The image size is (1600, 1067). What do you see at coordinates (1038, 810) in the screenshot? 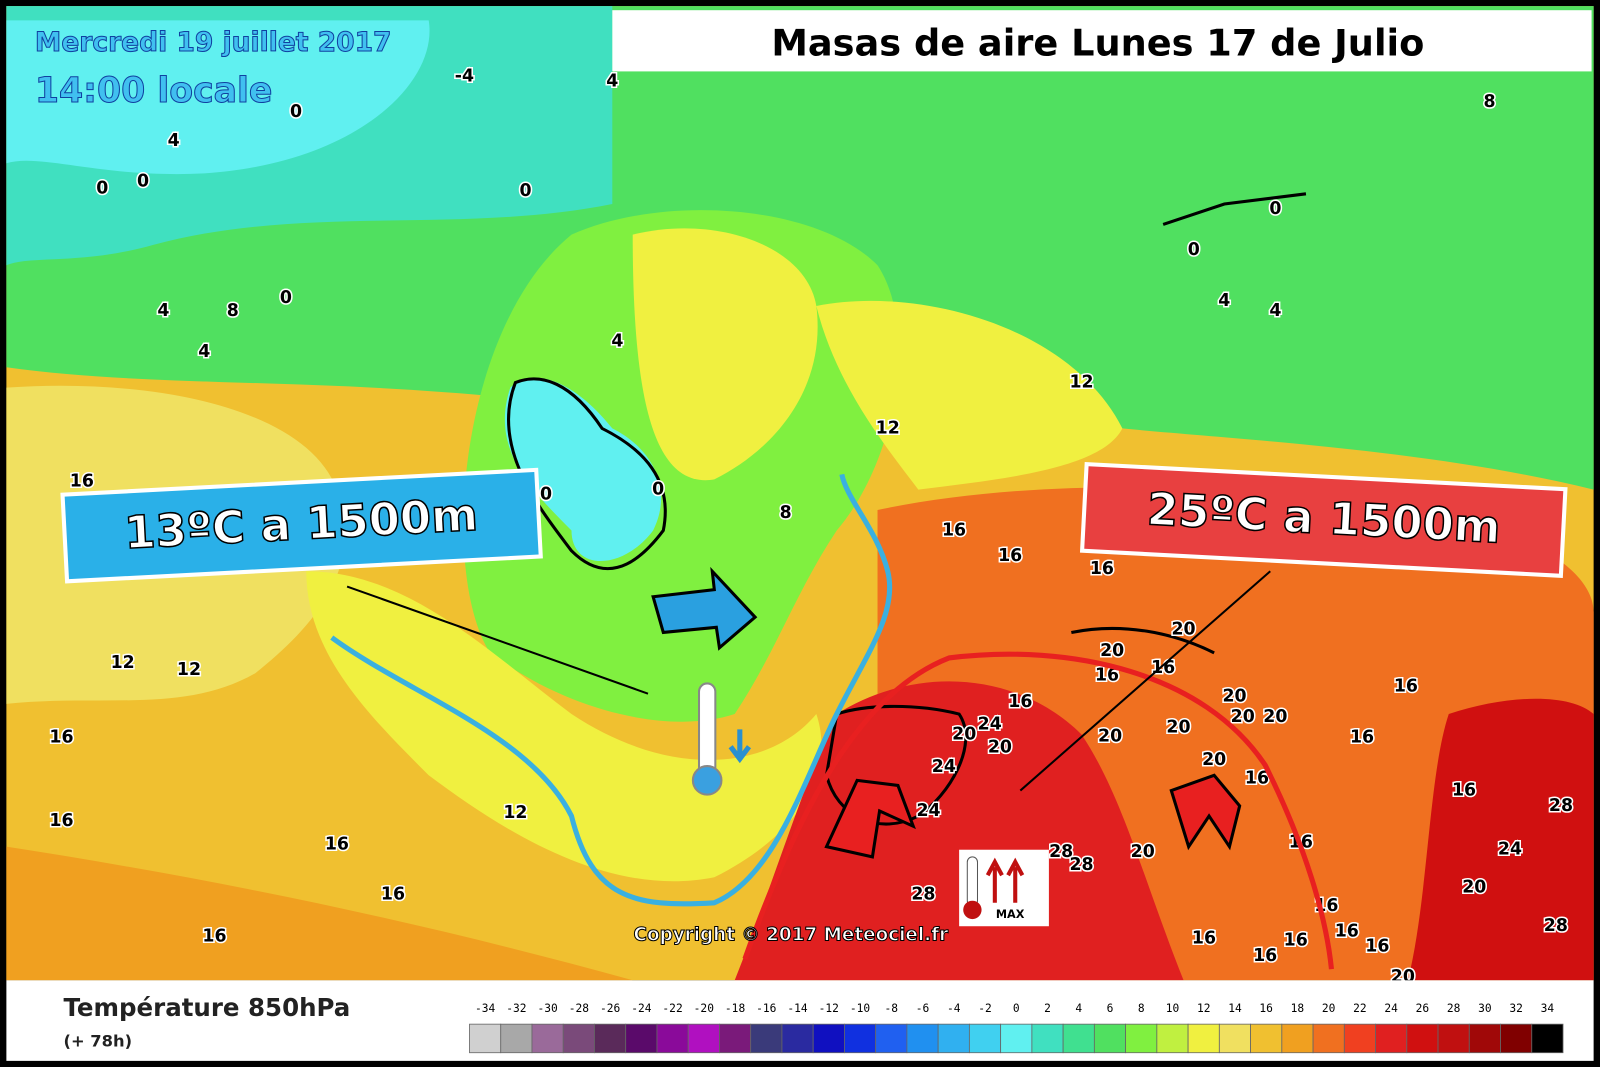
I see `warm-boundary-line` at bounding box center [1038, 810].